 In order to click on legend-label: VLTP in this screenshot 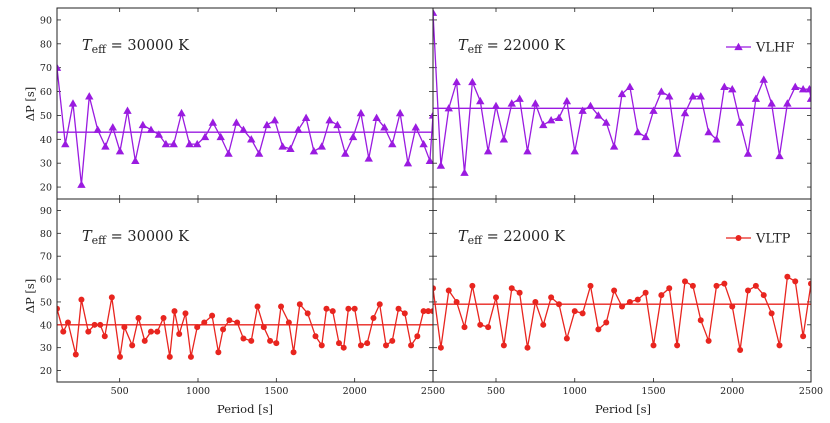, I will do `click(773, 239)`.